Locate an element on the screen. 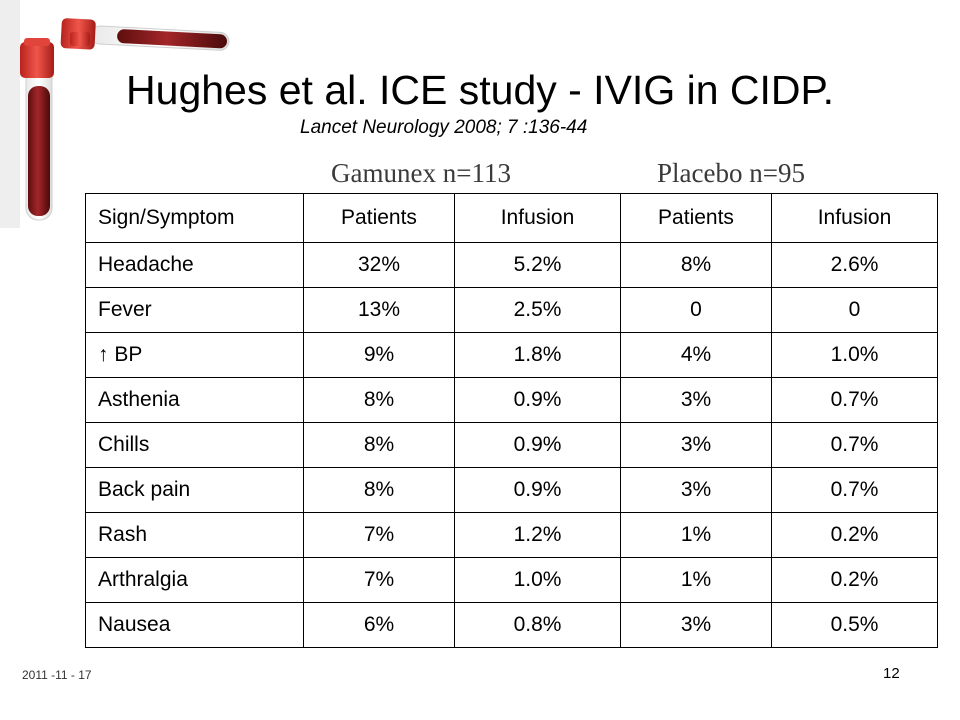  symptom-cell: Nausea is located at coordinates (194, 625).